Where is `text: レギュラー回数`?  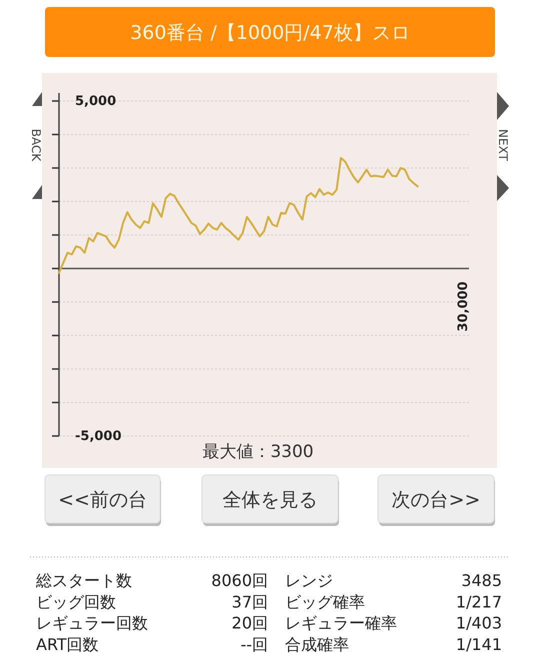 text: レギュラー回数 is located at coordinates (92, 623).